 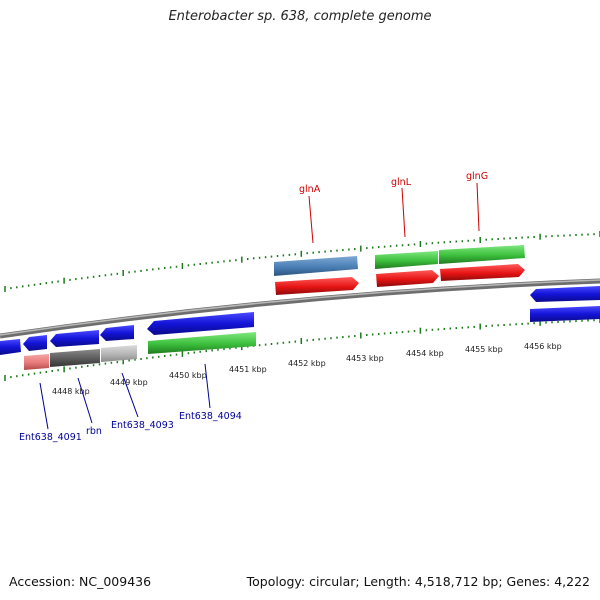 I want to click on reverse-strand-ticks, so click(x=302, y=349).